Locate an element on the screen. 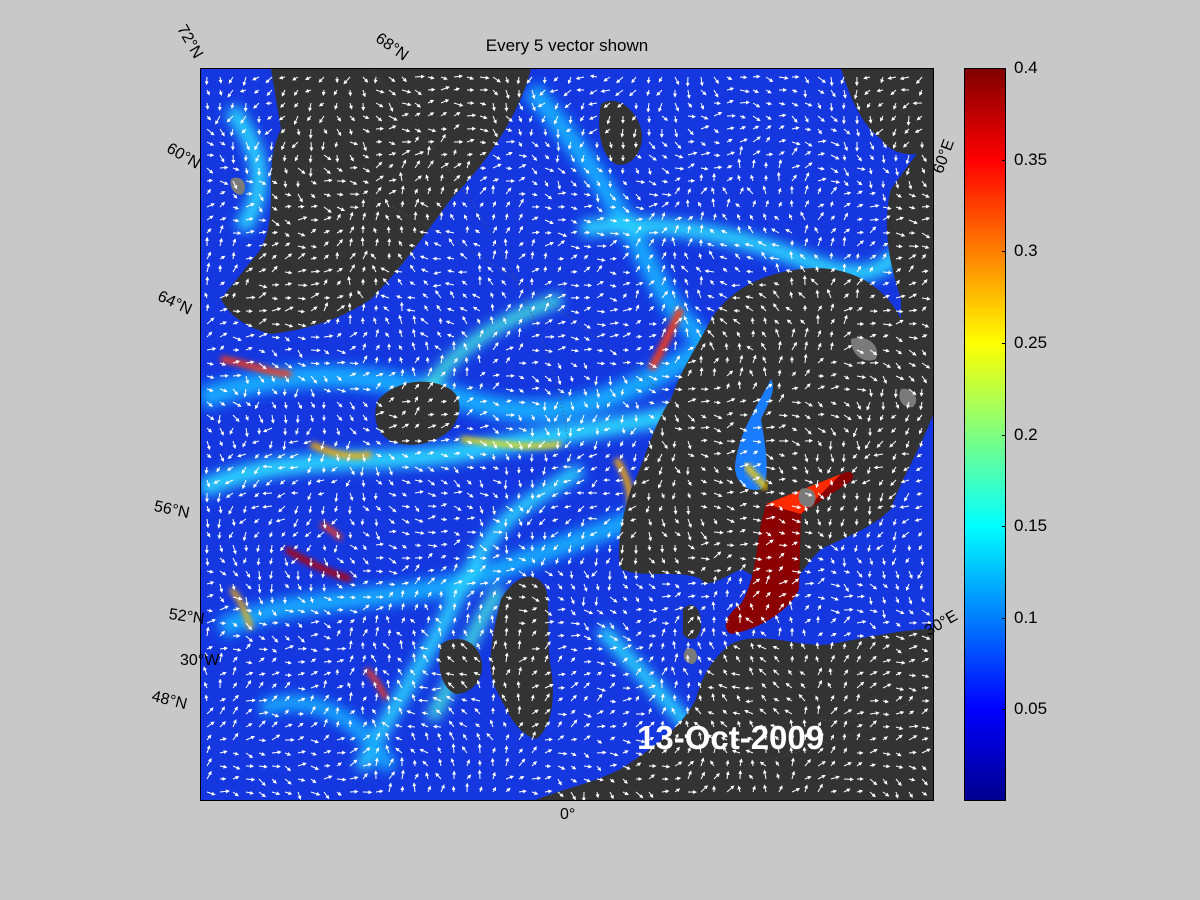 The image size is (1200, 900). scandinavia-landmass is located at coordinates (776, 370).